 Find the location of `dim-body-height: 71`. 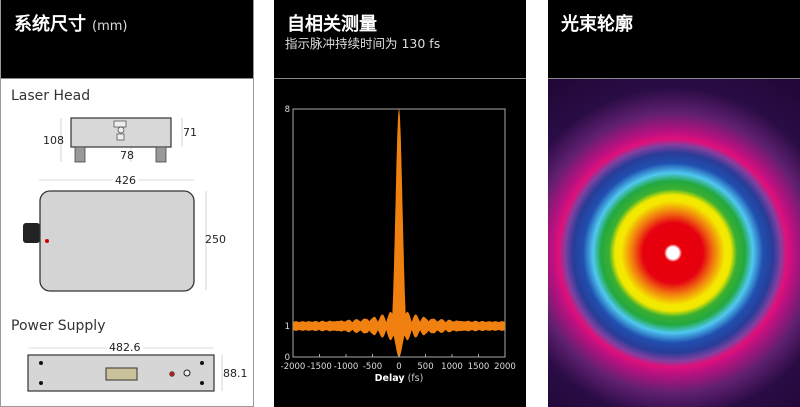

dim-body-height: 71 is located at coordinates (190, 132).